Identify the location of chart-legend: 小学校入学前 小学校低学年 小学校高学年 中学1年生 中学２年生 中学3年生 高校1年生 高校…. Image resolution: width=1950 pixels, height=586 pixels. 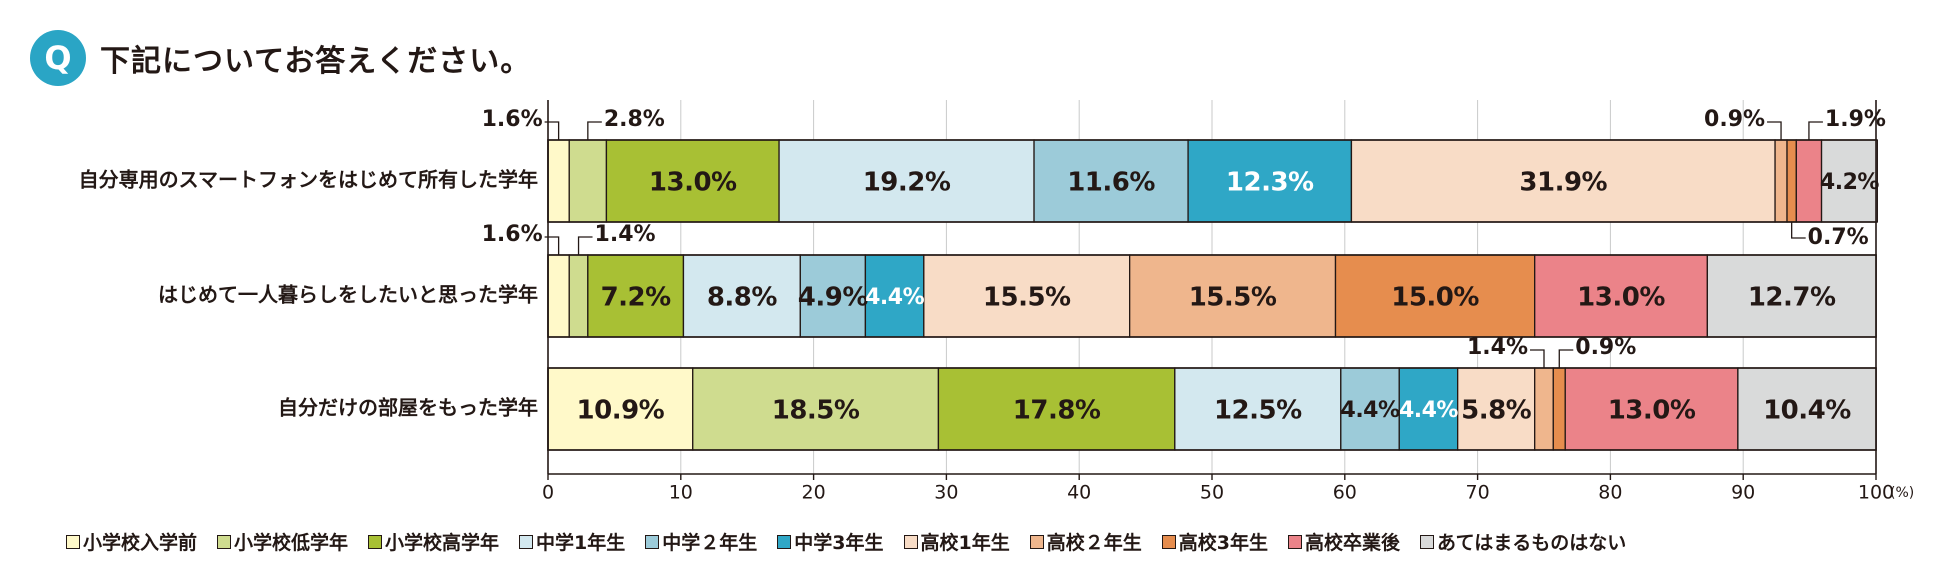
(856, 541).